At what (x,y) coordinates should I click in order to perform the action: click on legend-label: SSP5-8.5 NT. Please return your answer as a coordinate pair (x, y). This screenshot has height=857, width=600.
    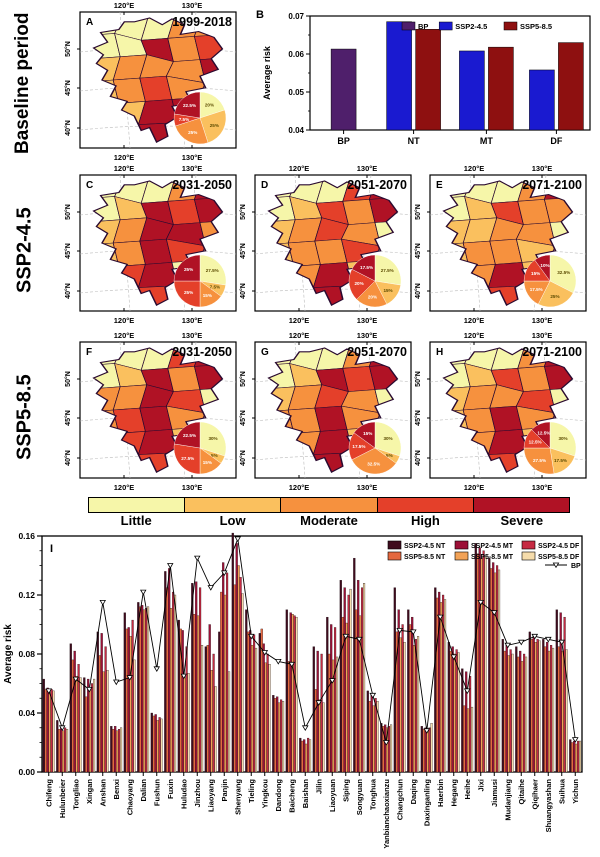
    Looking at the image, I should click on (425, 557).